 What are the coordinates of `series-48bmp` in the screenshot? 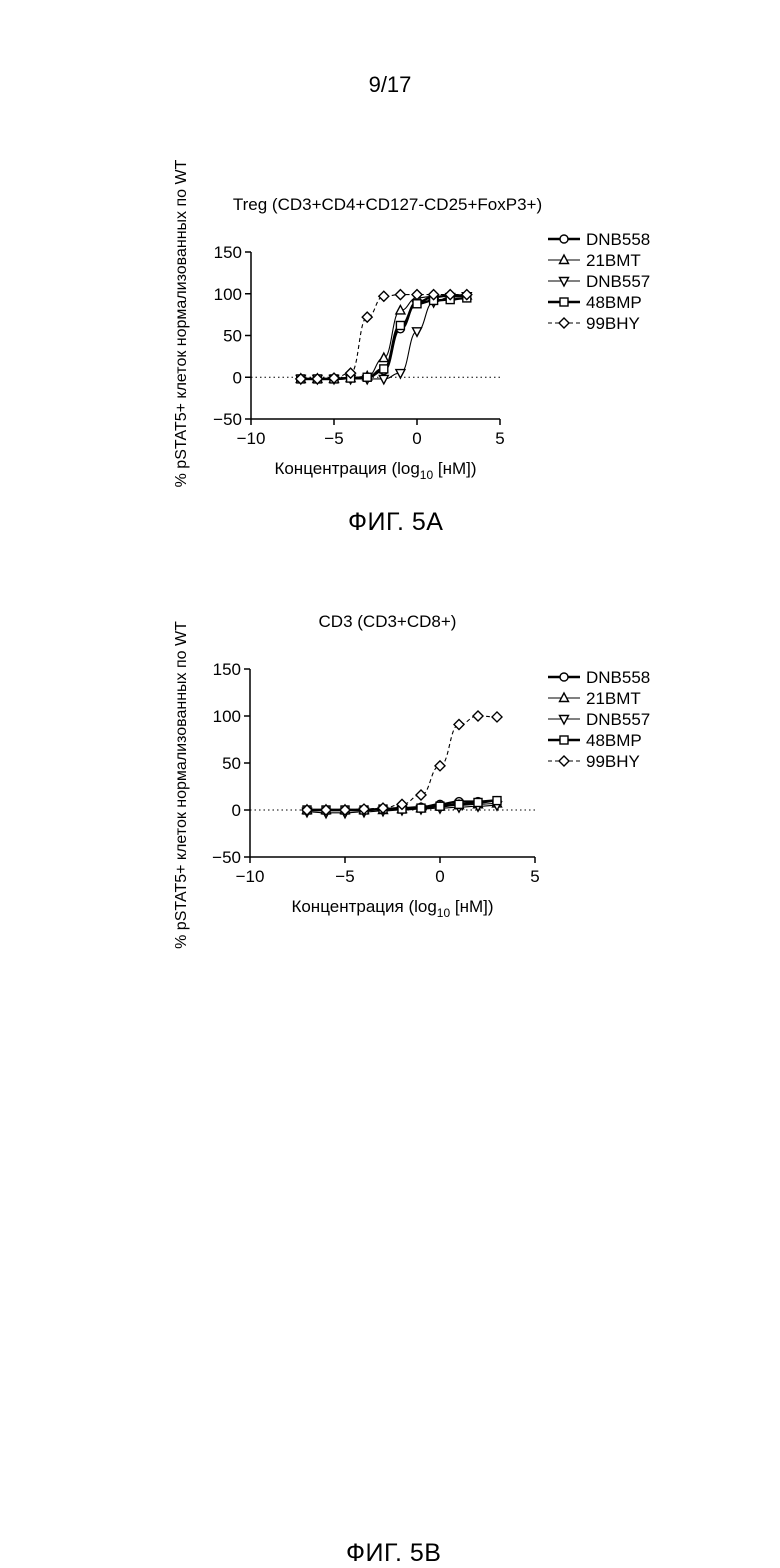 It's located at (384, 338).